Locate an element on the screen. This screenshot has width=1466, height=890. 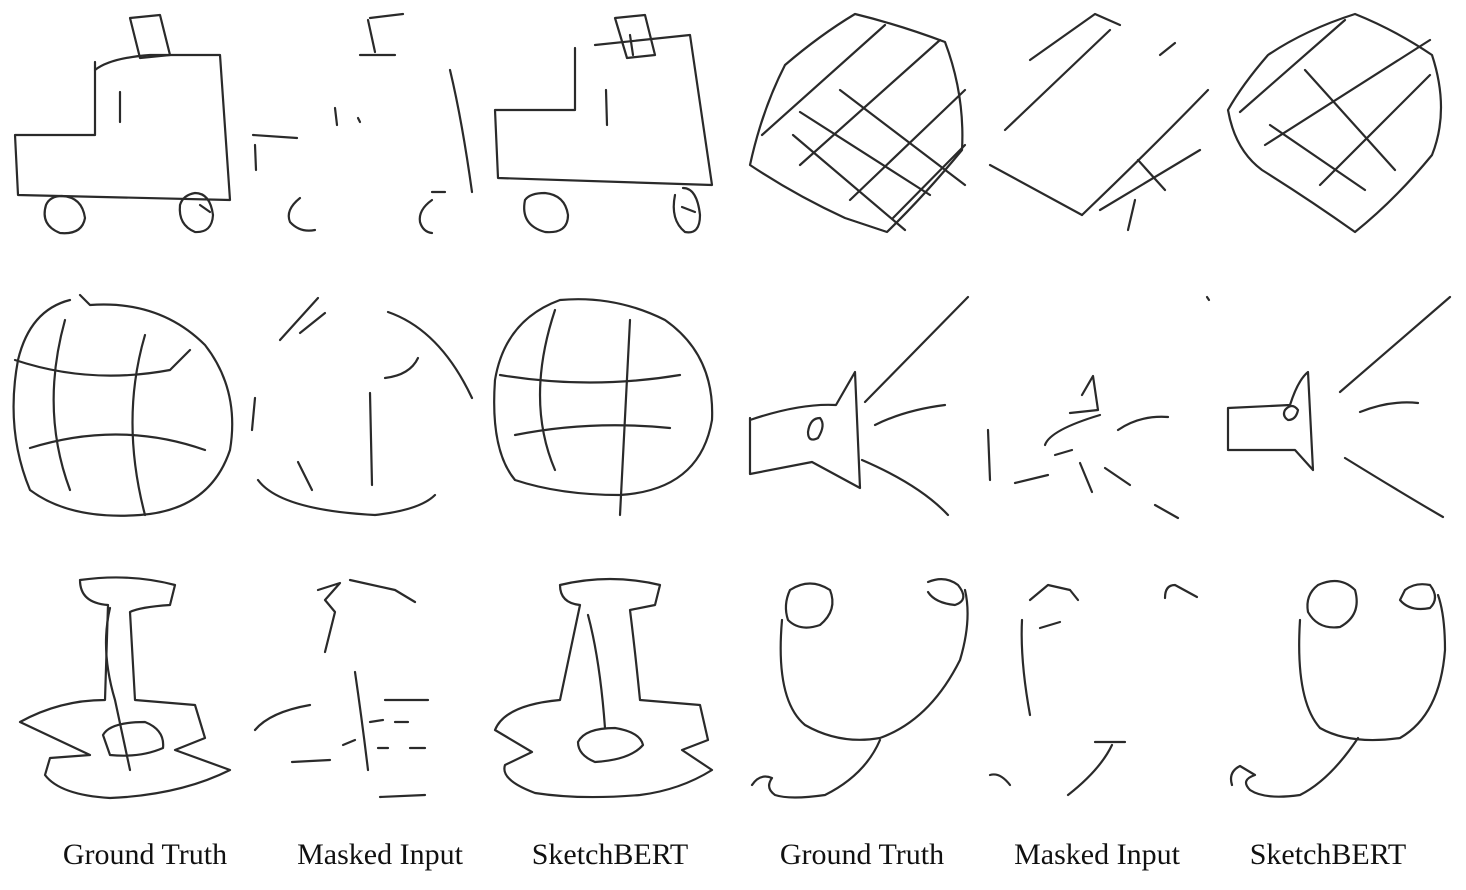
sketch-stethoscope-sketchbert is located at coordinates (1338, 688).